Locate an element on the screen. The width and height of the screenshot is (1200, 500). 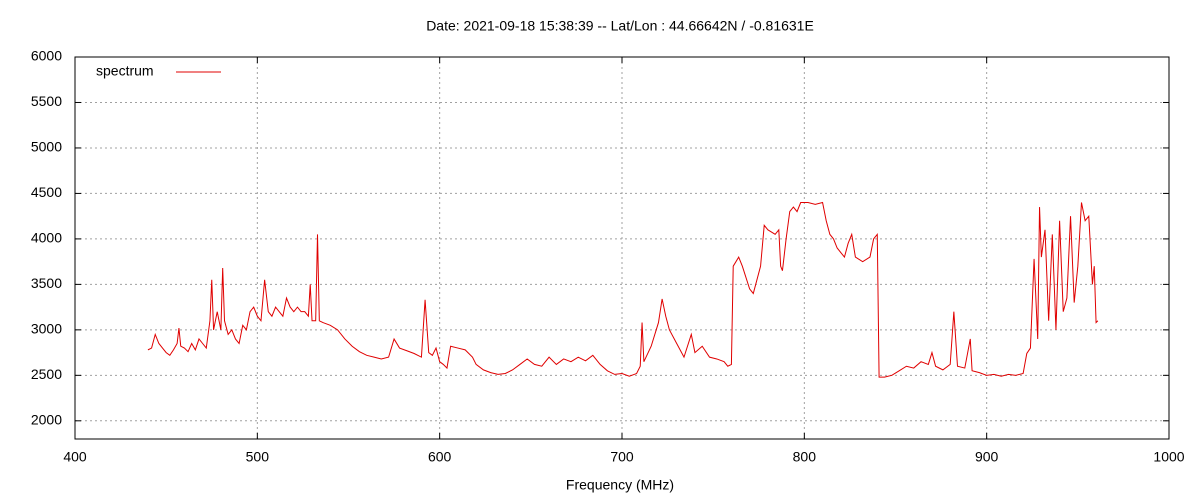
x-tick-label: 500 is located at coordinates (258, 457).